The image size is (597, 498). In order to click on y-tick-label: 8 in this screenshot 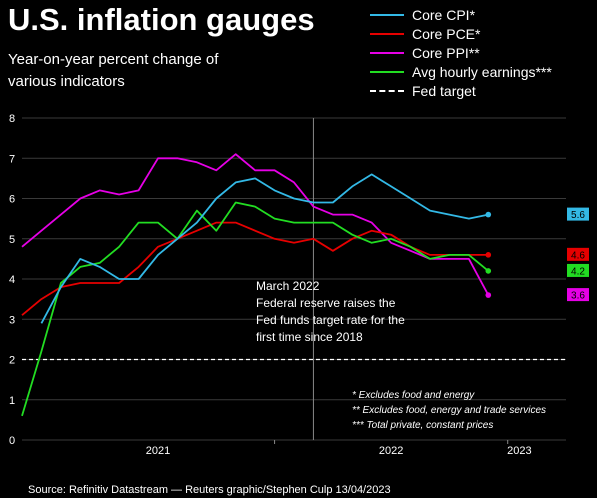, I will do `click(12, 119)`.